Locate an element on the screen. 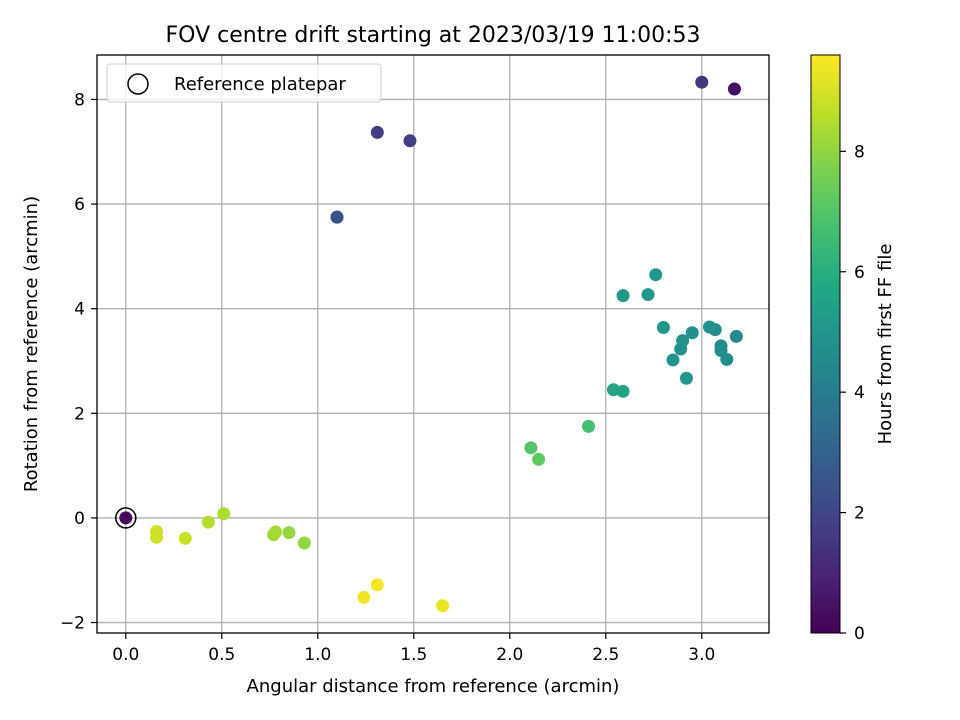 The width and height of the screenshot is (960, 720). colorbar-ticks: 0 2 4 6 8 is located at coordinates (852, 393).